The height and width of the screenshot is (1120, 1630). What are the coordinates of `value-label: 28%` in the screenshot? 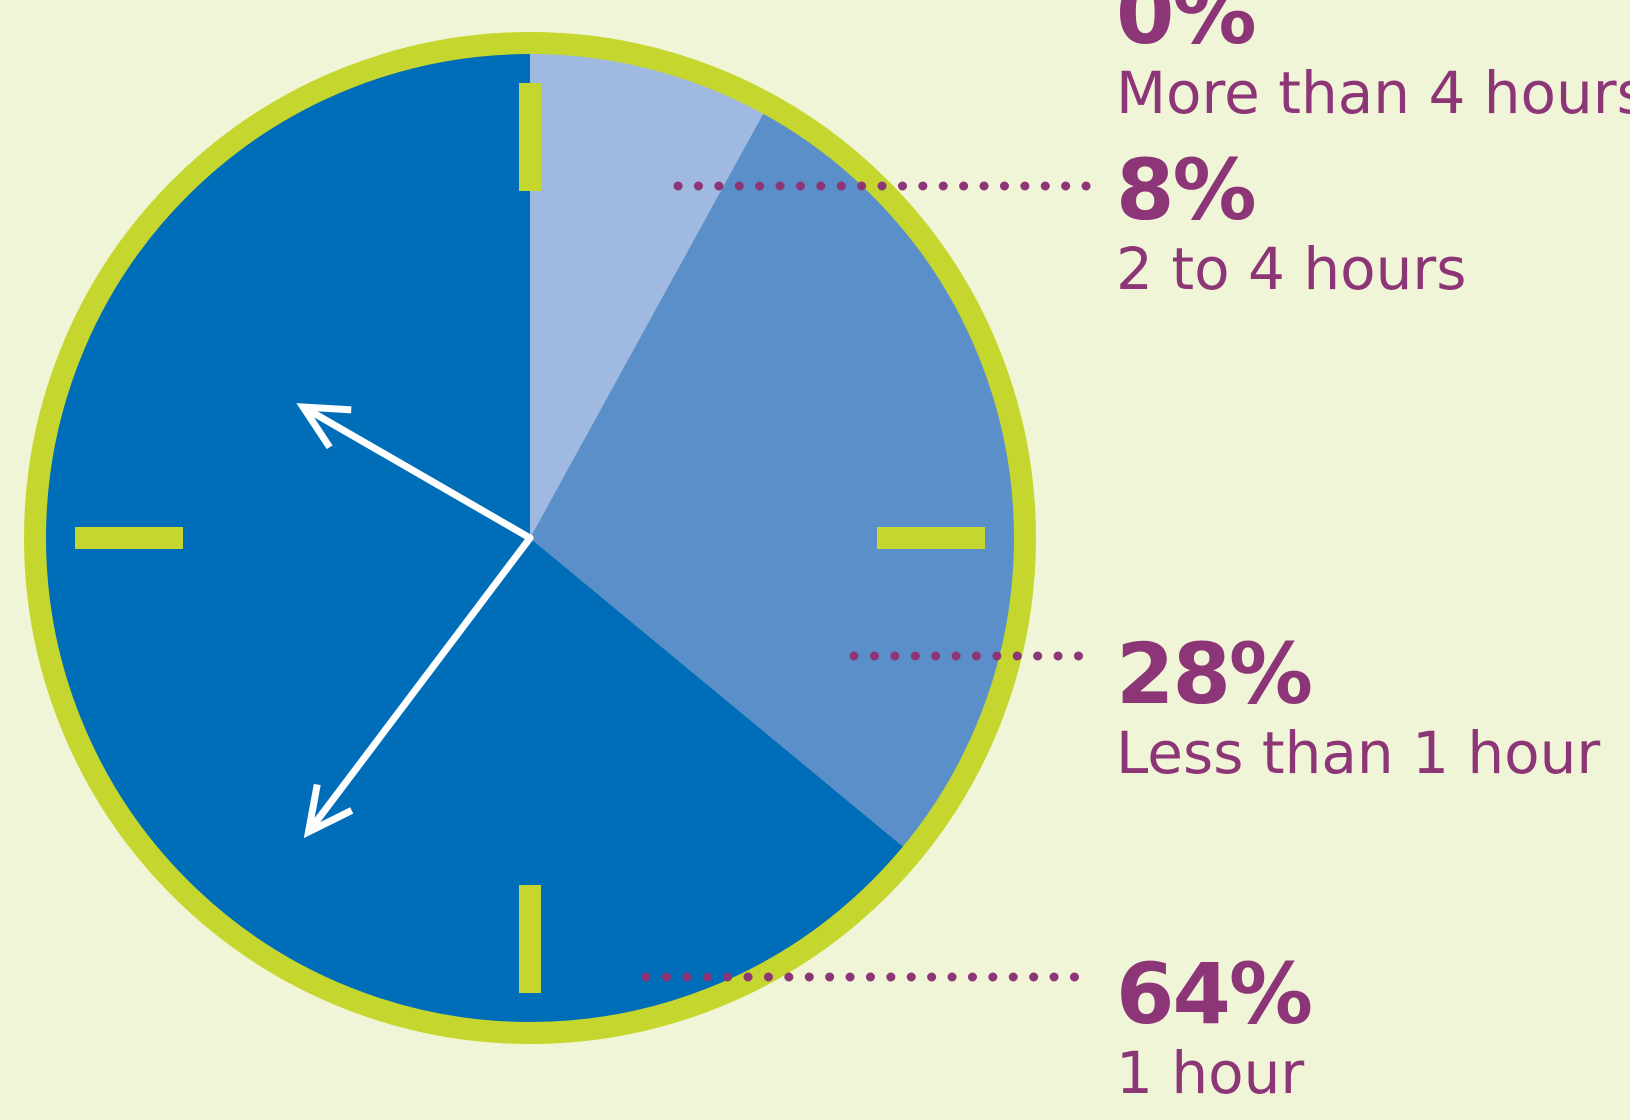 It's located at (1214, 674).